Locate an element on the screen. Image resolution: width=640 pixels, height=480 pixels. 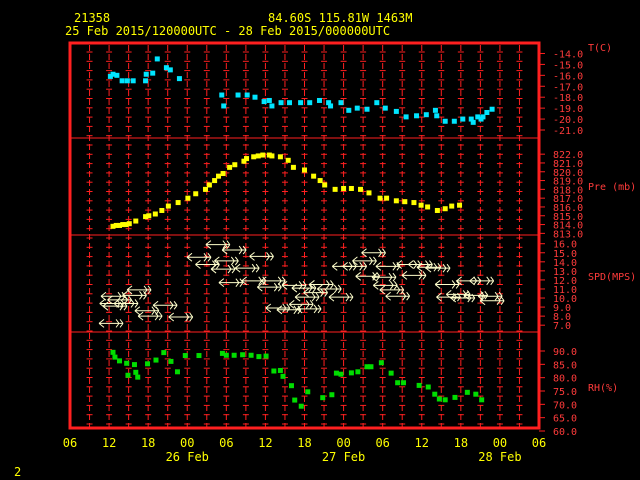
y-tick-label: 7.0 is located at coordinates (562, 326).